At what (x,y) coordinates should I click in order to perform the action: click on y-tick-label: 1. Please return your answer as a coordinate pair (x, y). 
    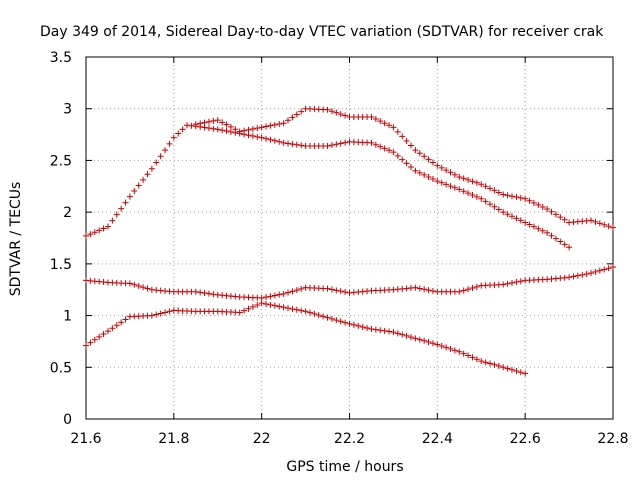
    Looking at the image, I should click on (67, 317).